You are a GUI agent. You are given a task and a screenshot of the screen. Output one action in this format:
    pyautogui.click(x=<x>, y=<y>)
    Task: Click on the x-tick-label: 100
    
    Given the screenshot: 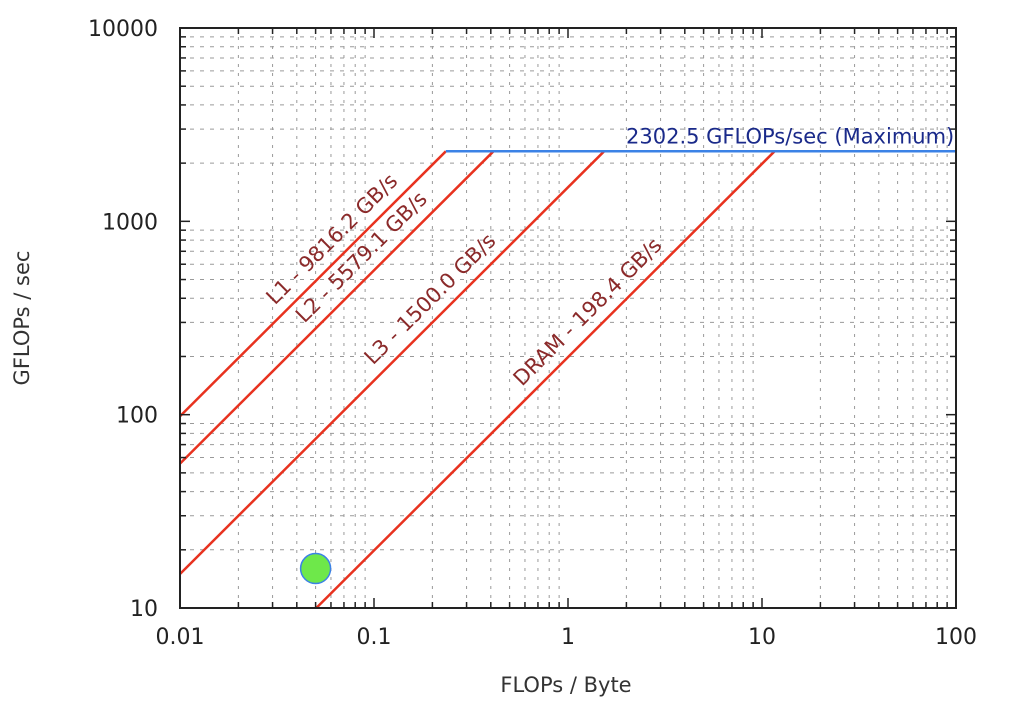 What is the action you would take?
    pyautogui.click(x=956, y=637)
    